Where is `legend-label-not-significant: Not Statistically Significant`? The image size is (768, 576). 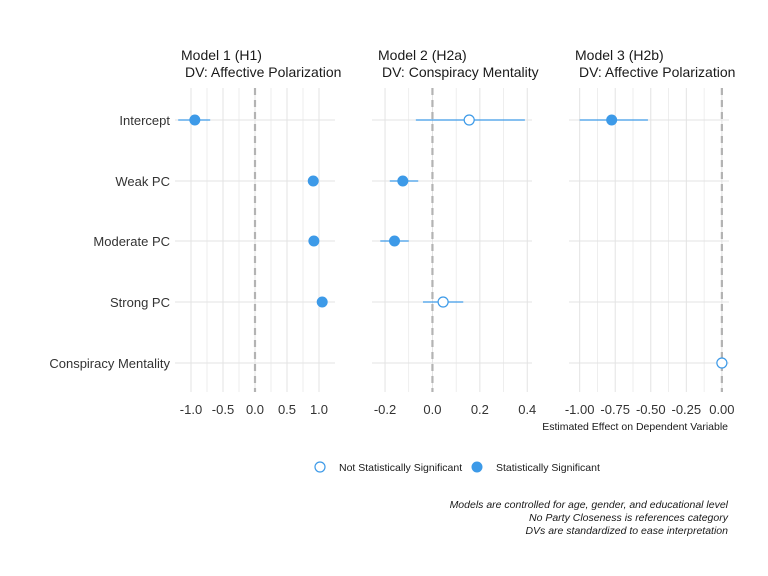
legend-label-not-significant: Not Statistically Significant is located at coordinates (400, 468).